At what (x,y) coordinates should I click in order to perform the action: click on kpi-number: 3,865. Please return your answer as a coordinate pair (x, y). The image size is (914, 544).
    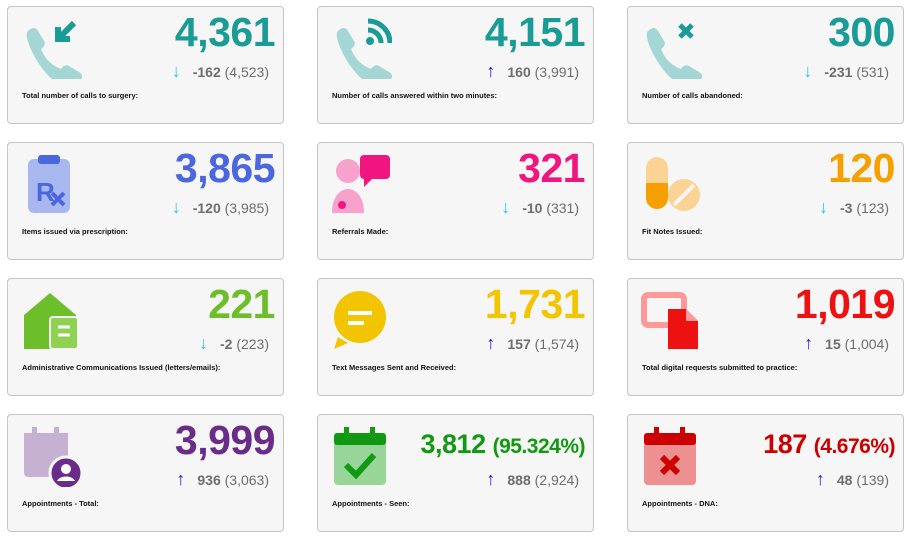
    Looking at the image, I should click on (225, 168).